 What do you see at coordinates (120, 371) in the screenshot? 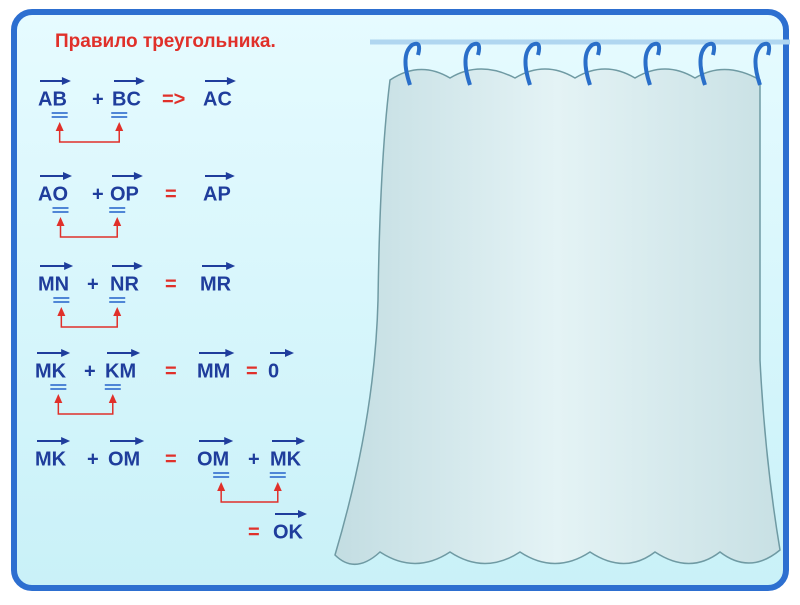
I see `token: KM` at bounding box center [120, 371].